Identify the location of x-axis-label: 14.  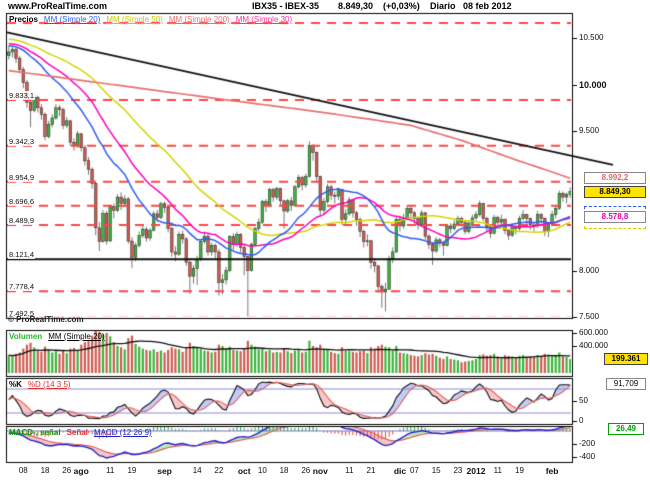
(197, 470).